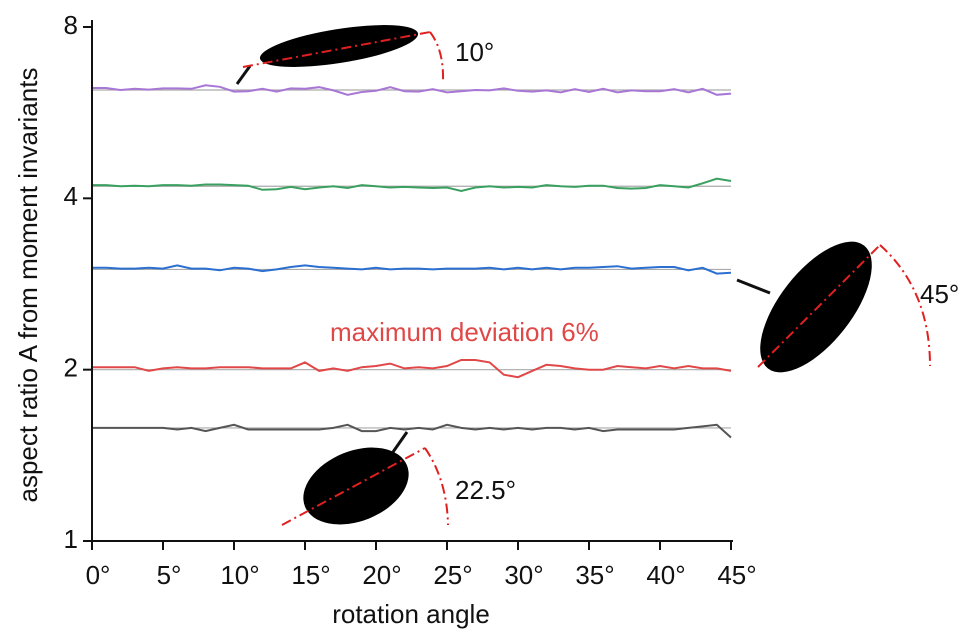 This screenshot has width=971, height=632. I want to click on x-tick-label: 20°, so click(381, 575).